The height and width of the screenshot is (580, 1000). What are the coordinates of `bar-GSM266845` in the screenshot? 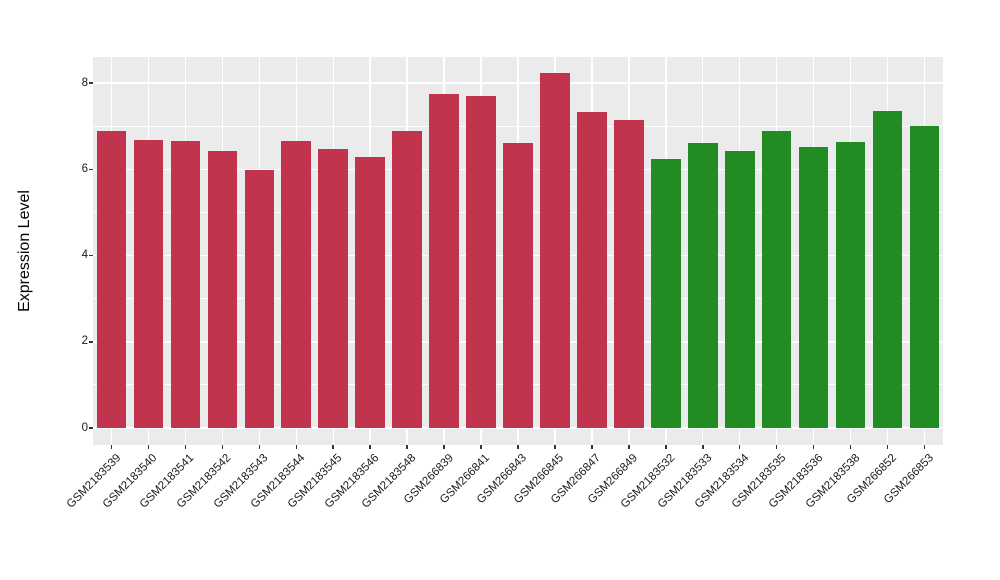 It's located at (555, 250).